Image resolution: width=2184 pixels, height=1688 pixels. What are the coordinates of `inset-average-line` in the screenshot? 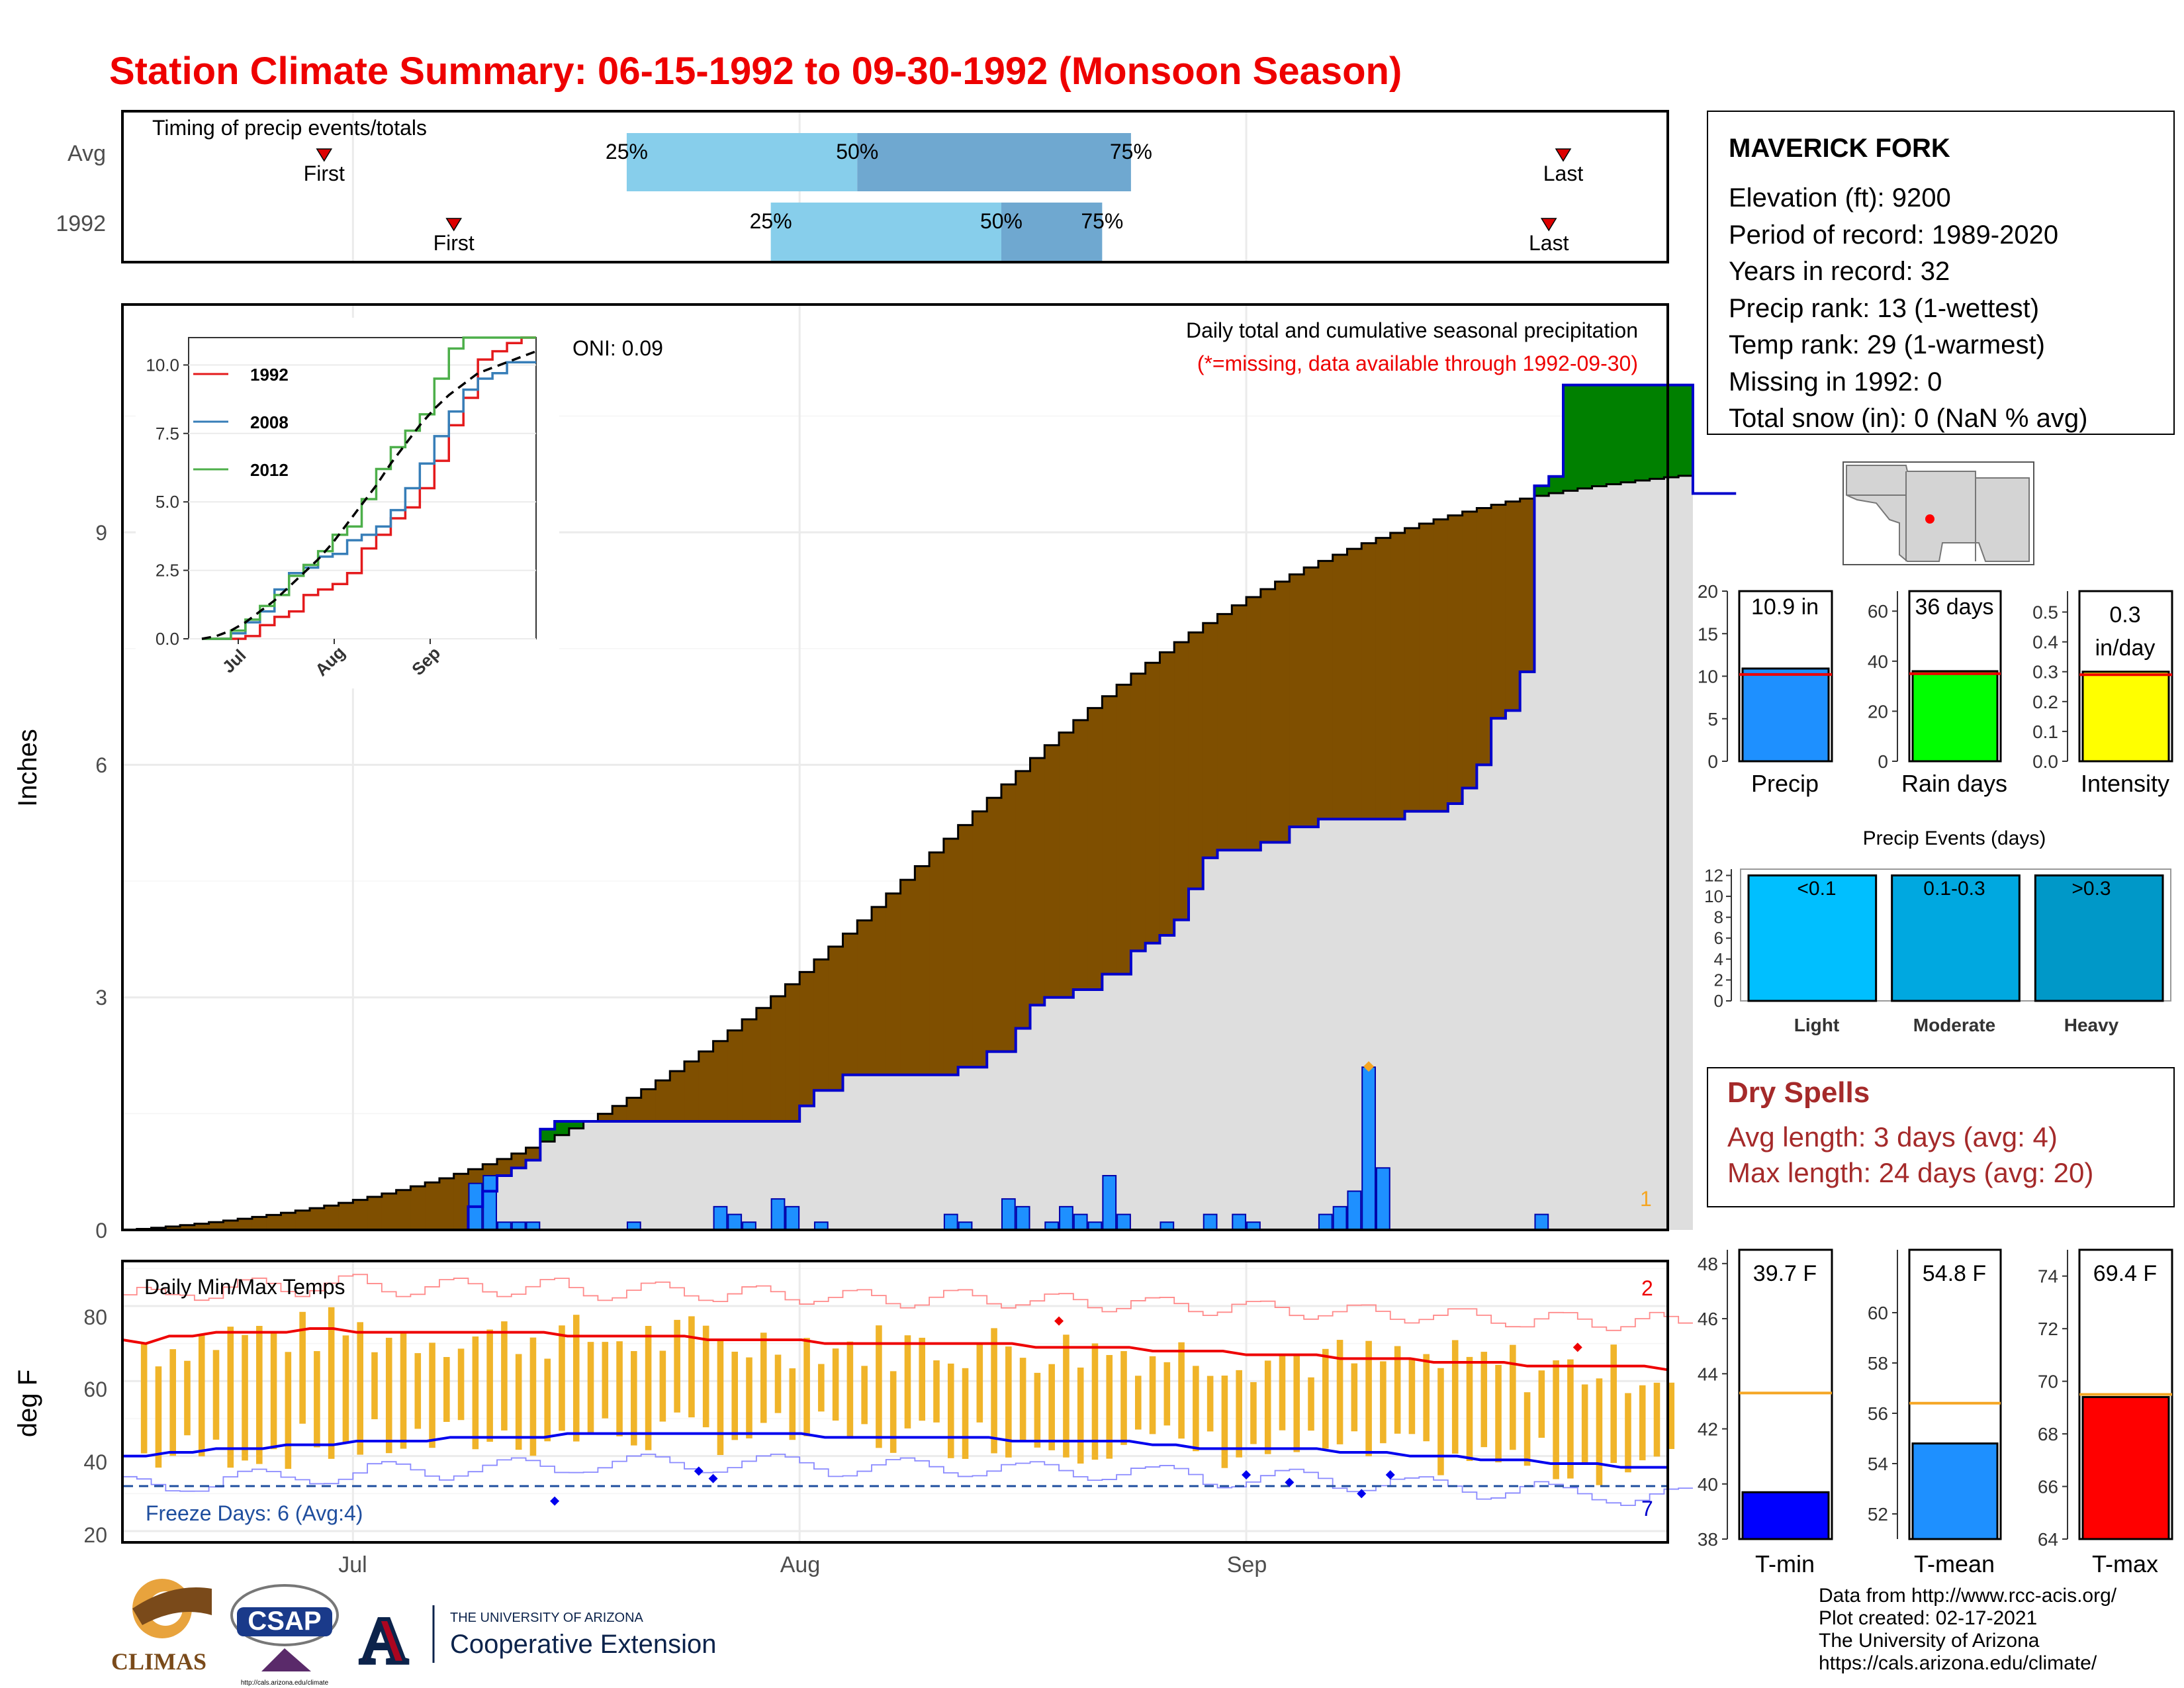 It's located at (369, 495).